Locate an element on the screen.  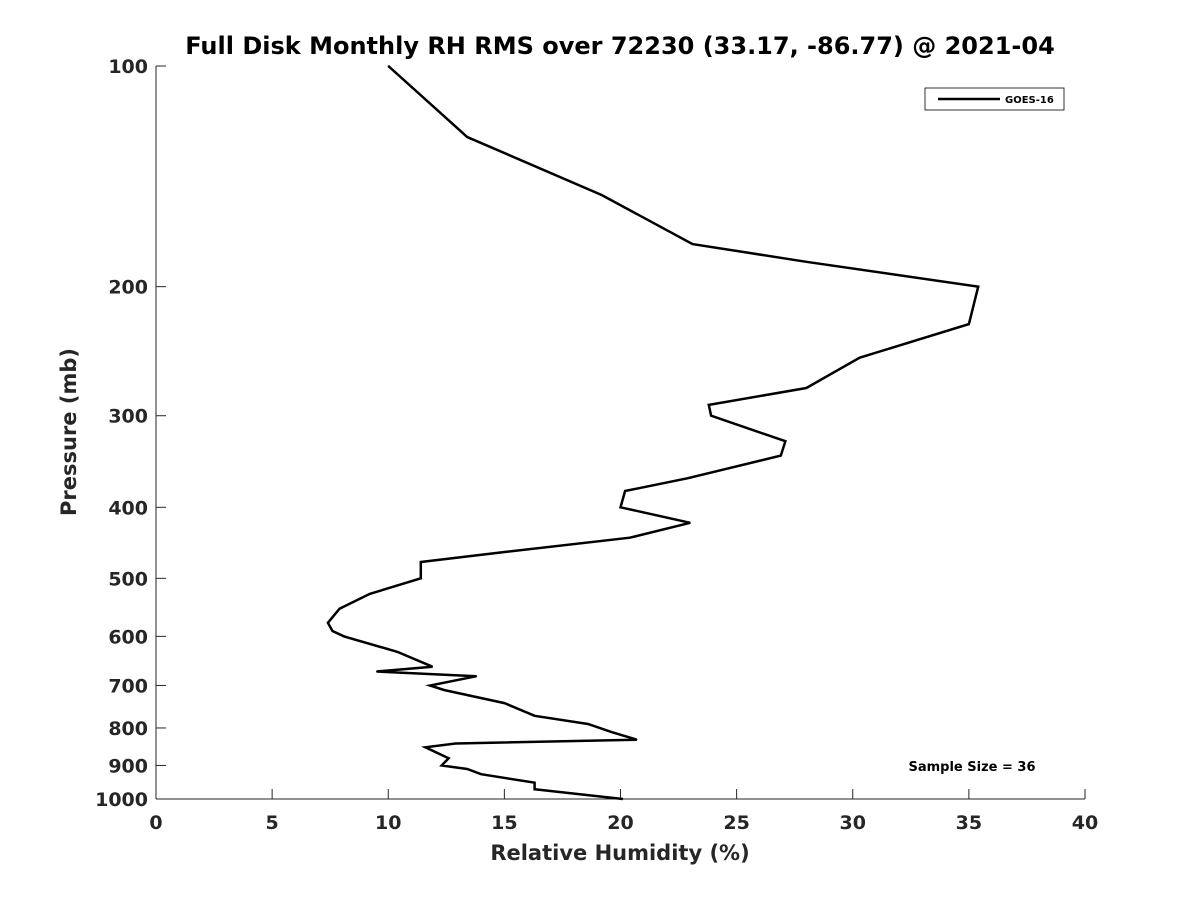
x-tick-label: 35 is located at coordinates (969, 823).